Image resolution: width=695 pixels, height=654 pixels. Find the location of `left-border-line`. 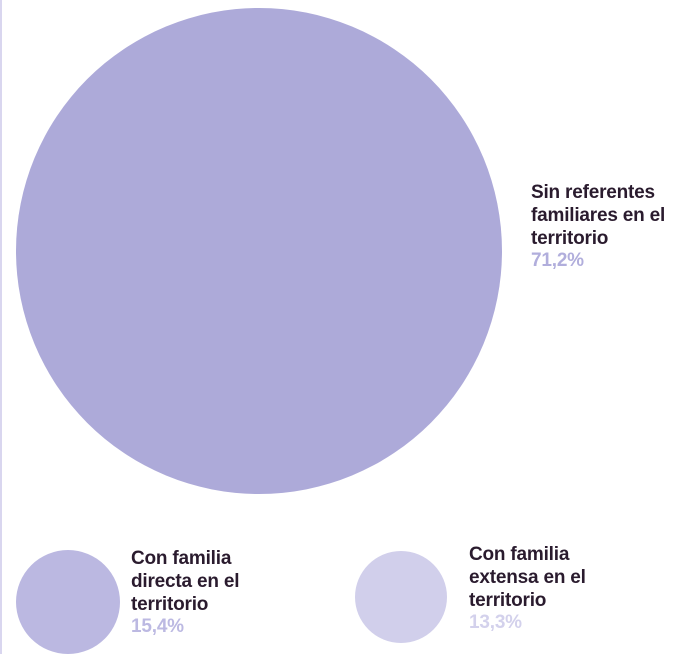

left-border-line is located at coordinates (1, 327).